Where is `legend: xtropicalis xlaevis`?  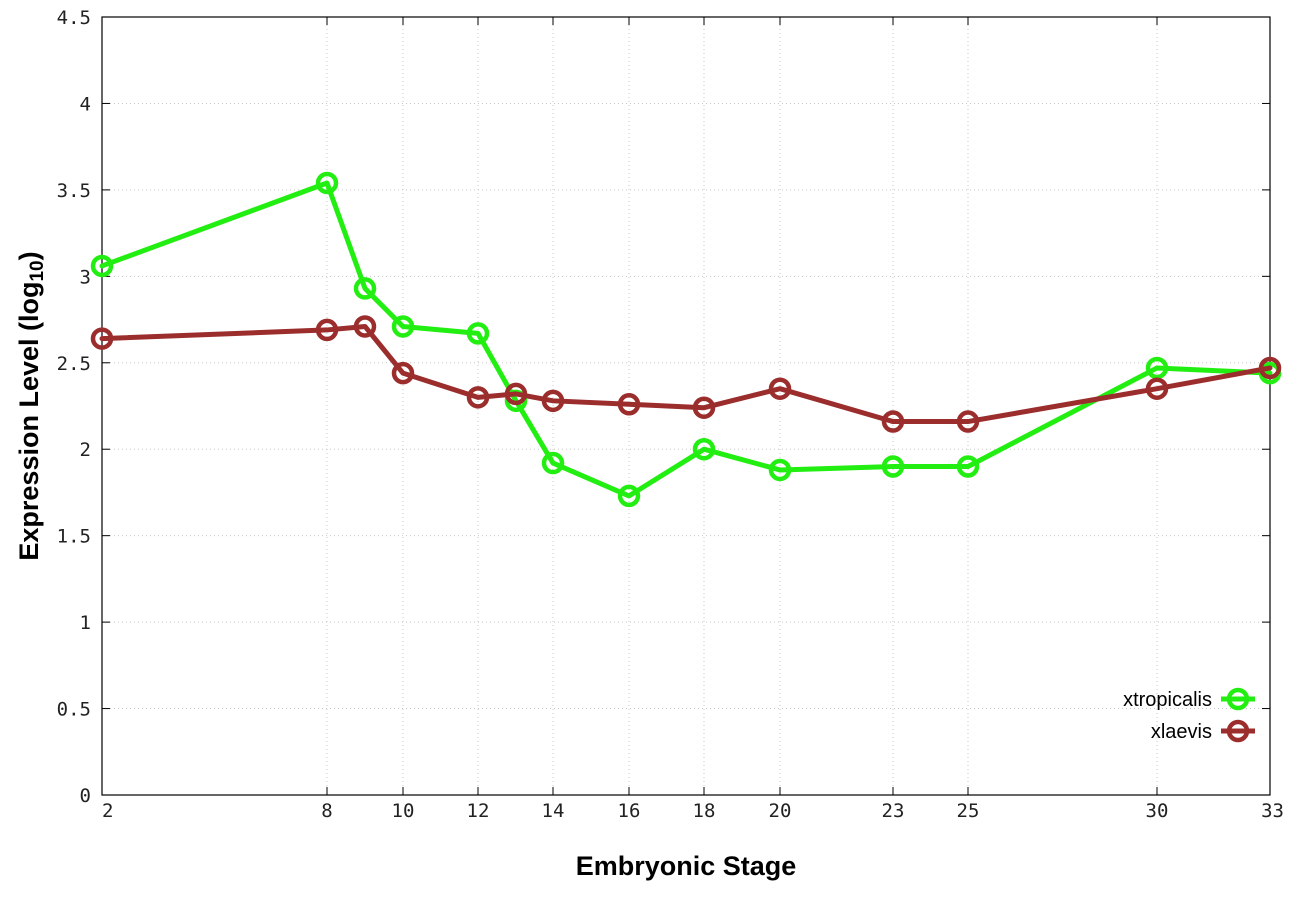 legend: xtropicalis xlaevis is located at coordinates (1189, 715).